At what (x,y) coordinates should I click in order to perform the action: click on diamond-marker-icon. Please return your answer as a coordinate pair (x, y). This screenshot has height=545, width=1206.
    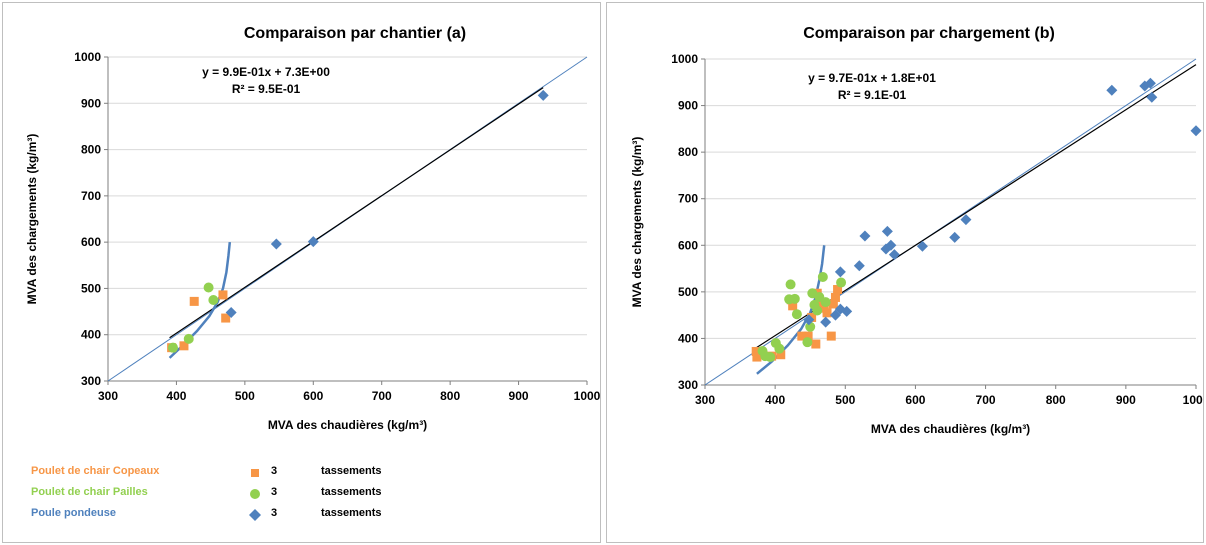
    Looking at the image, I should click on (255, 515).